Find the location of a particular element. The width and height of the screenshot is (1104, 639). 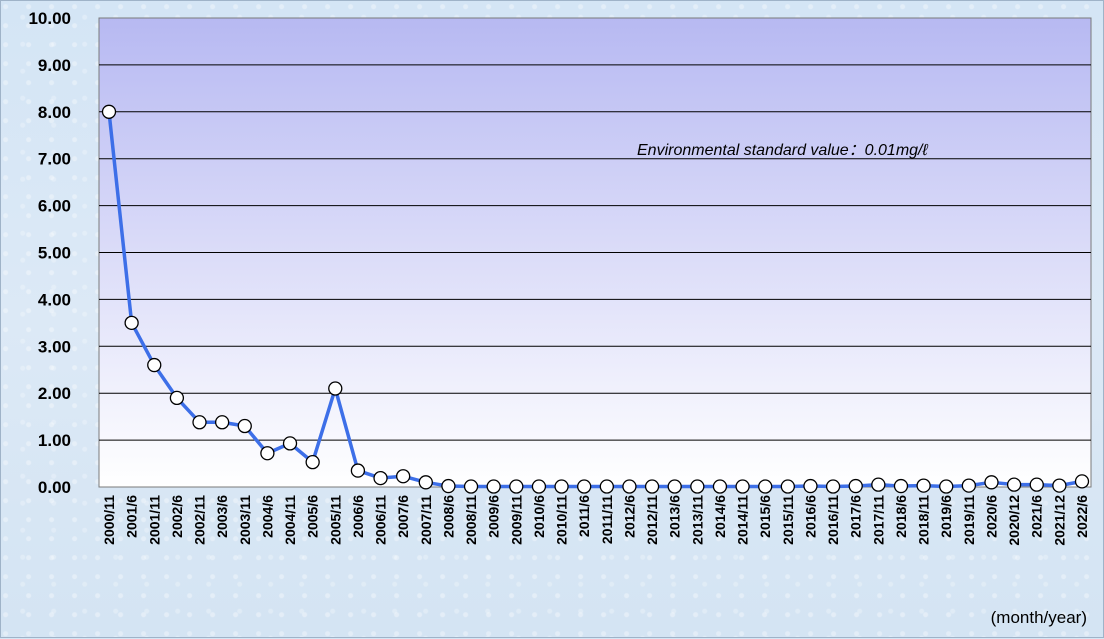

x-tick-label: 2012/6 is located at coordinates (629, 516).